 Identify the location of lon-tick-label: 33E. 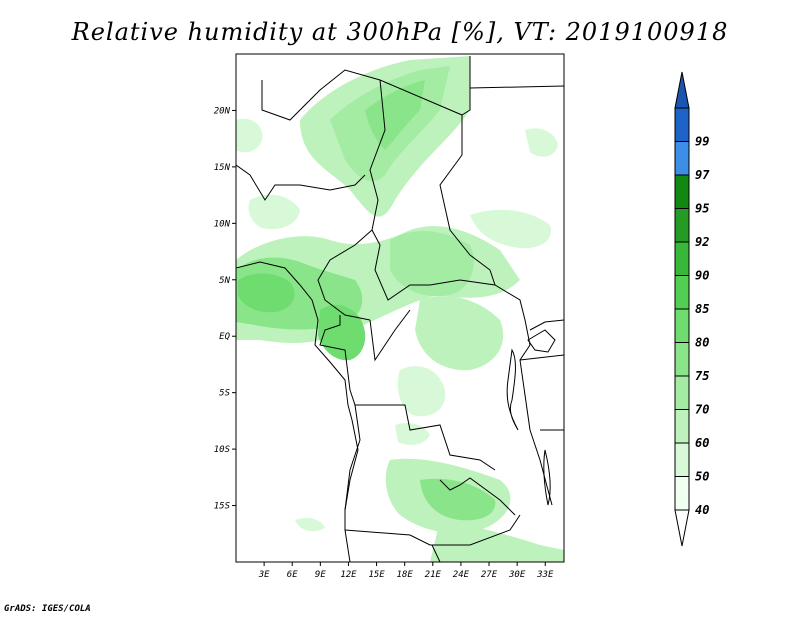
(545, 575).